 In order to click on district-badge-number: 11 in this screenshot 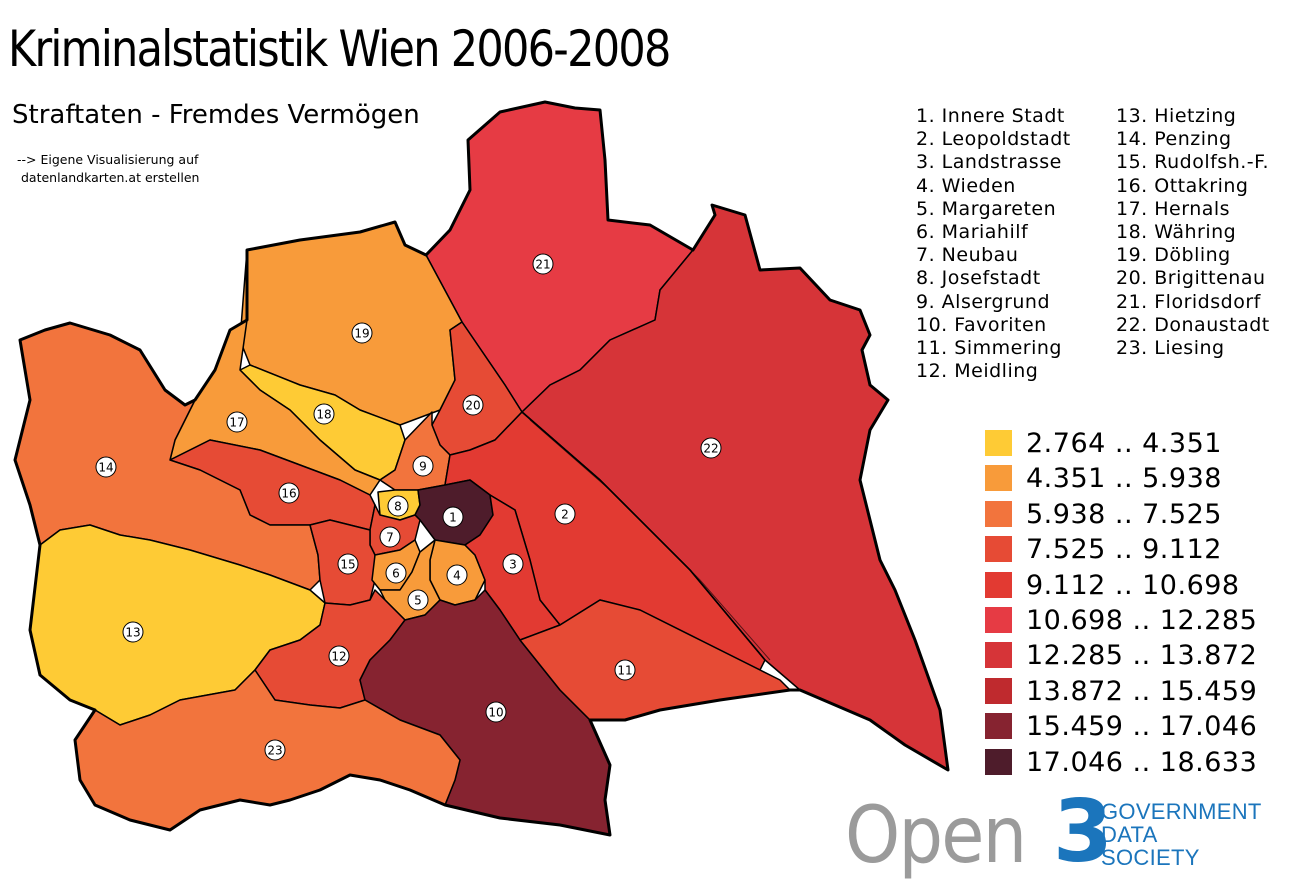, I will do `click(624, 671)`.